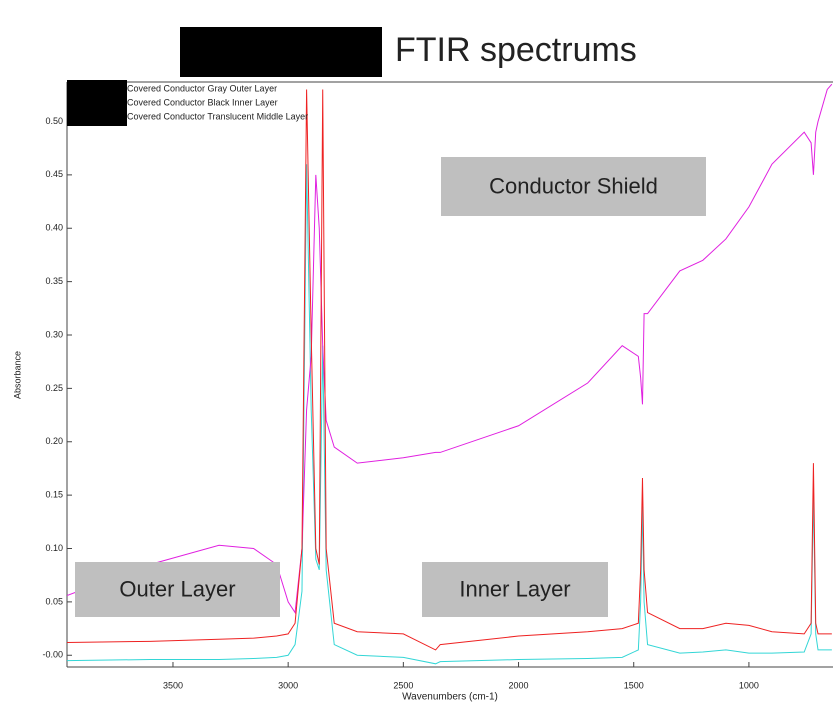 This screenshot has height=705, width=833. Describe the element at coordinates (202, 102) in the screenshot. I see `legend-entry: Covered Conductor Black Inner Layer` at that location.